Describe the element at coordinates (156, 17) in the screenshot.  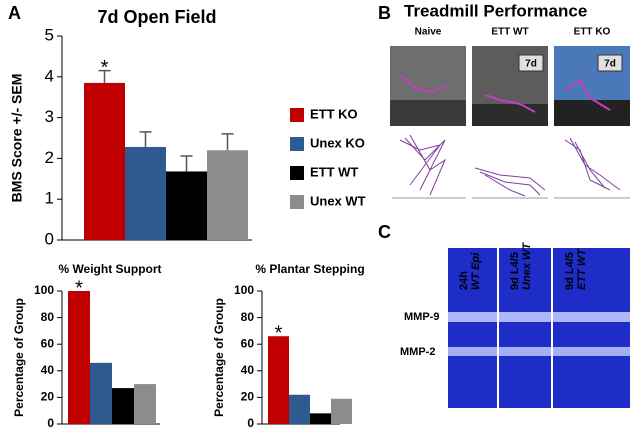
I see `chart-title: 7d Open Field` at that location.